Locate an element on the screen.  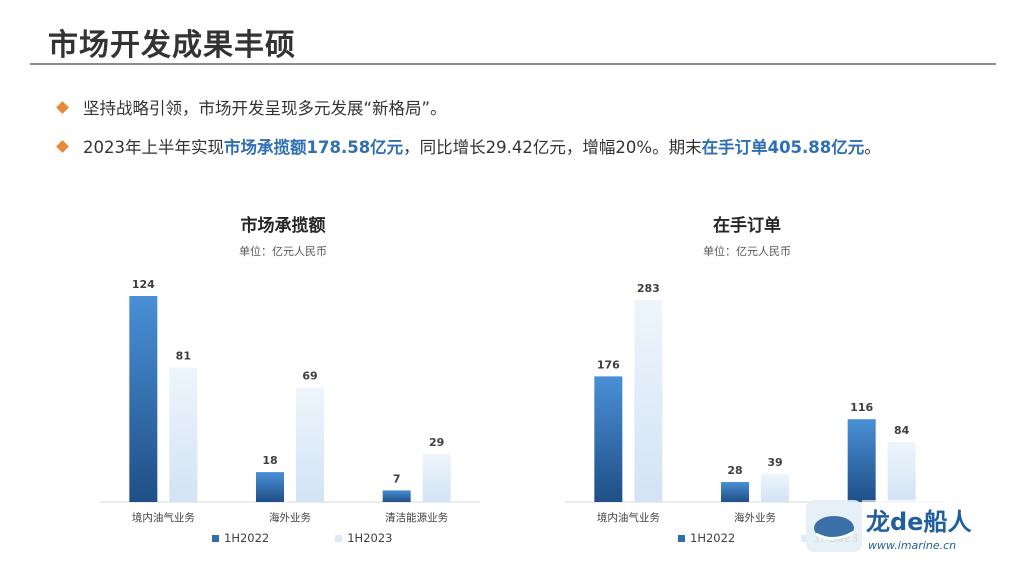
chart-2-unit: 单位：亿元人民币 is located at coordinates (747, 251).